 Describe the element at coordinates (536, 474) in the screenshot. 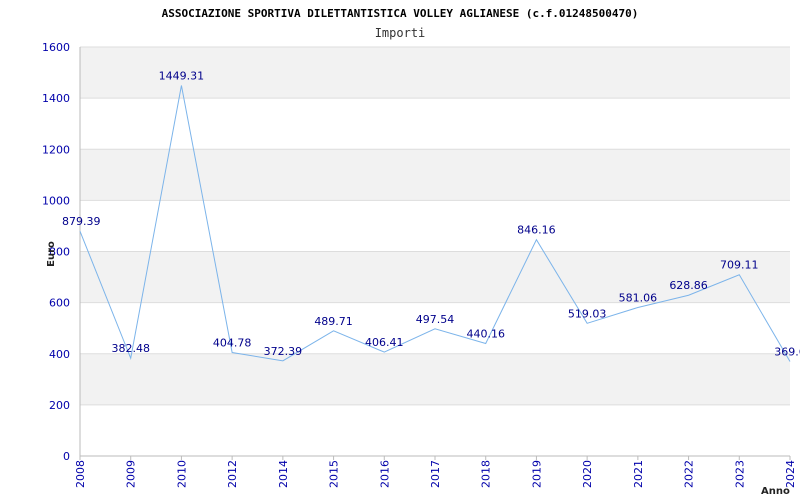

I see `x-tick-label: 2019` at that location.